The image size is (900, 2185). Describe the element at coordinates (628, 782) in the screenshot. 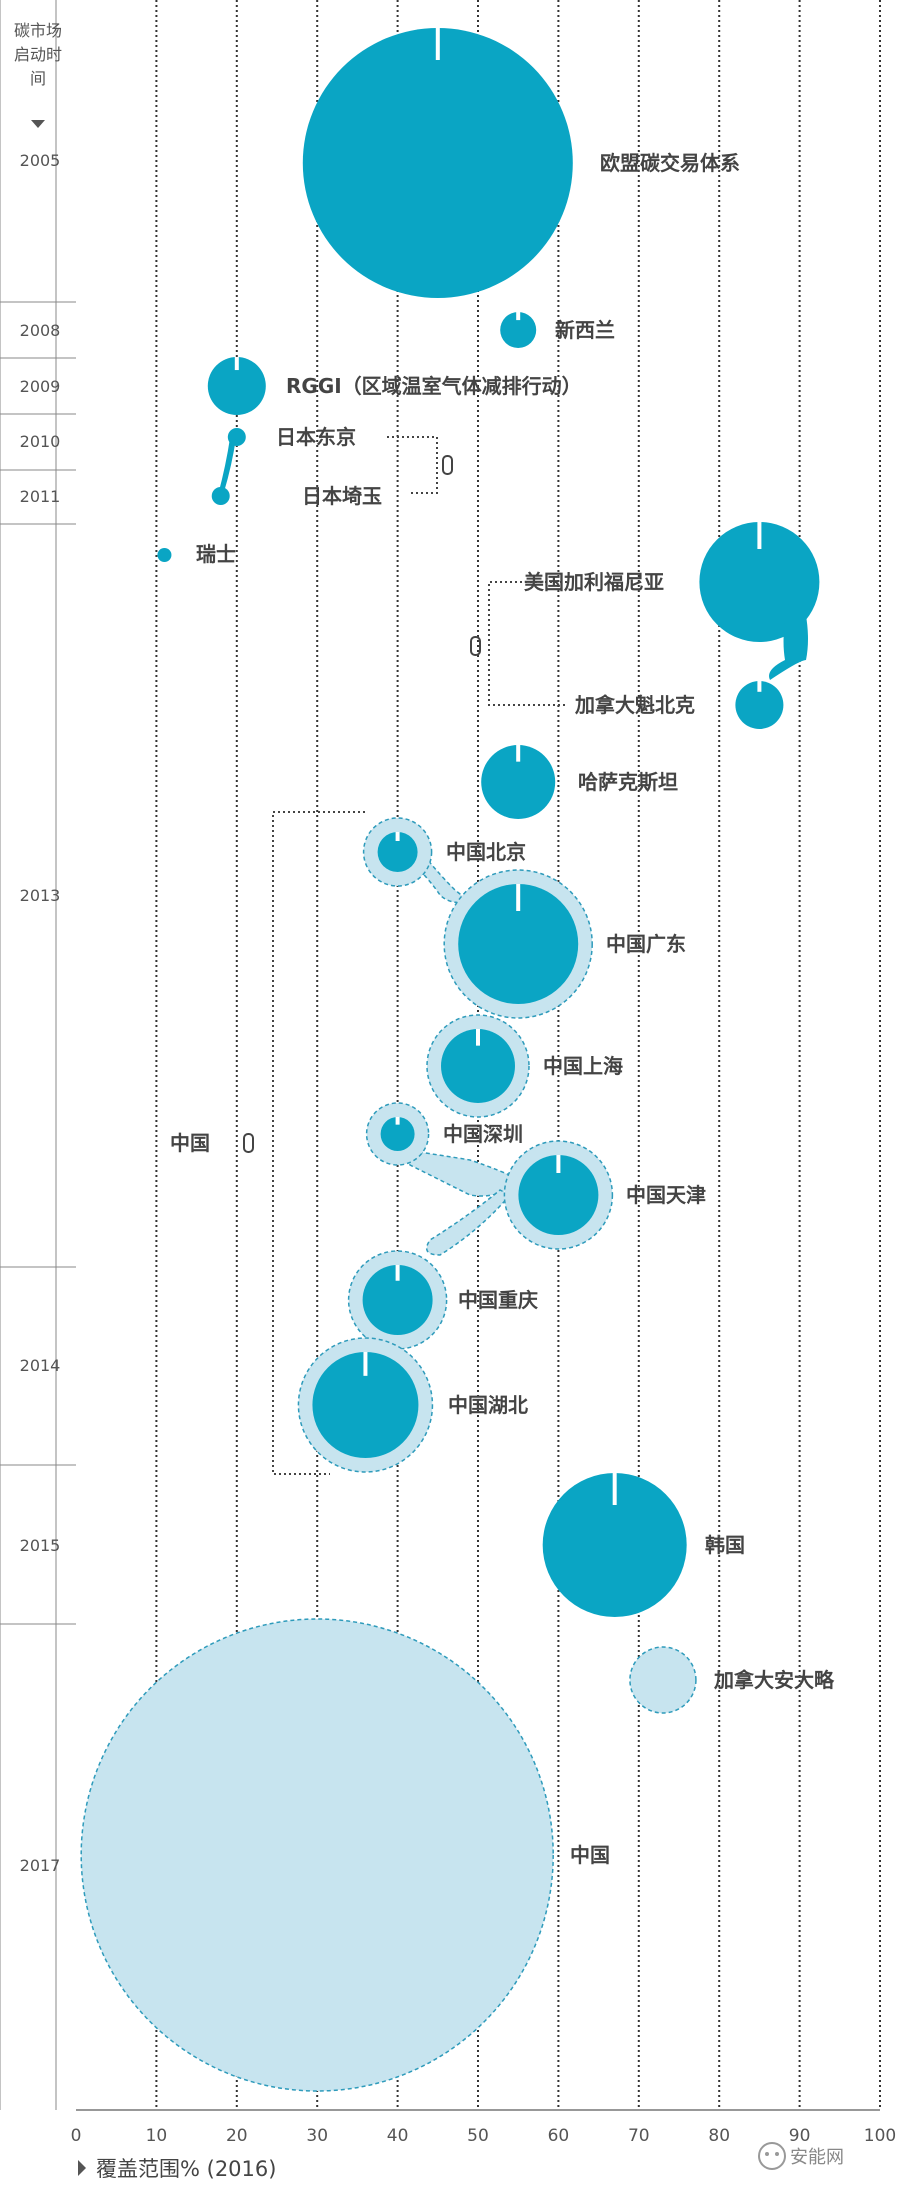

I see `bubble-label: 哈萨克斯坦` at that location.